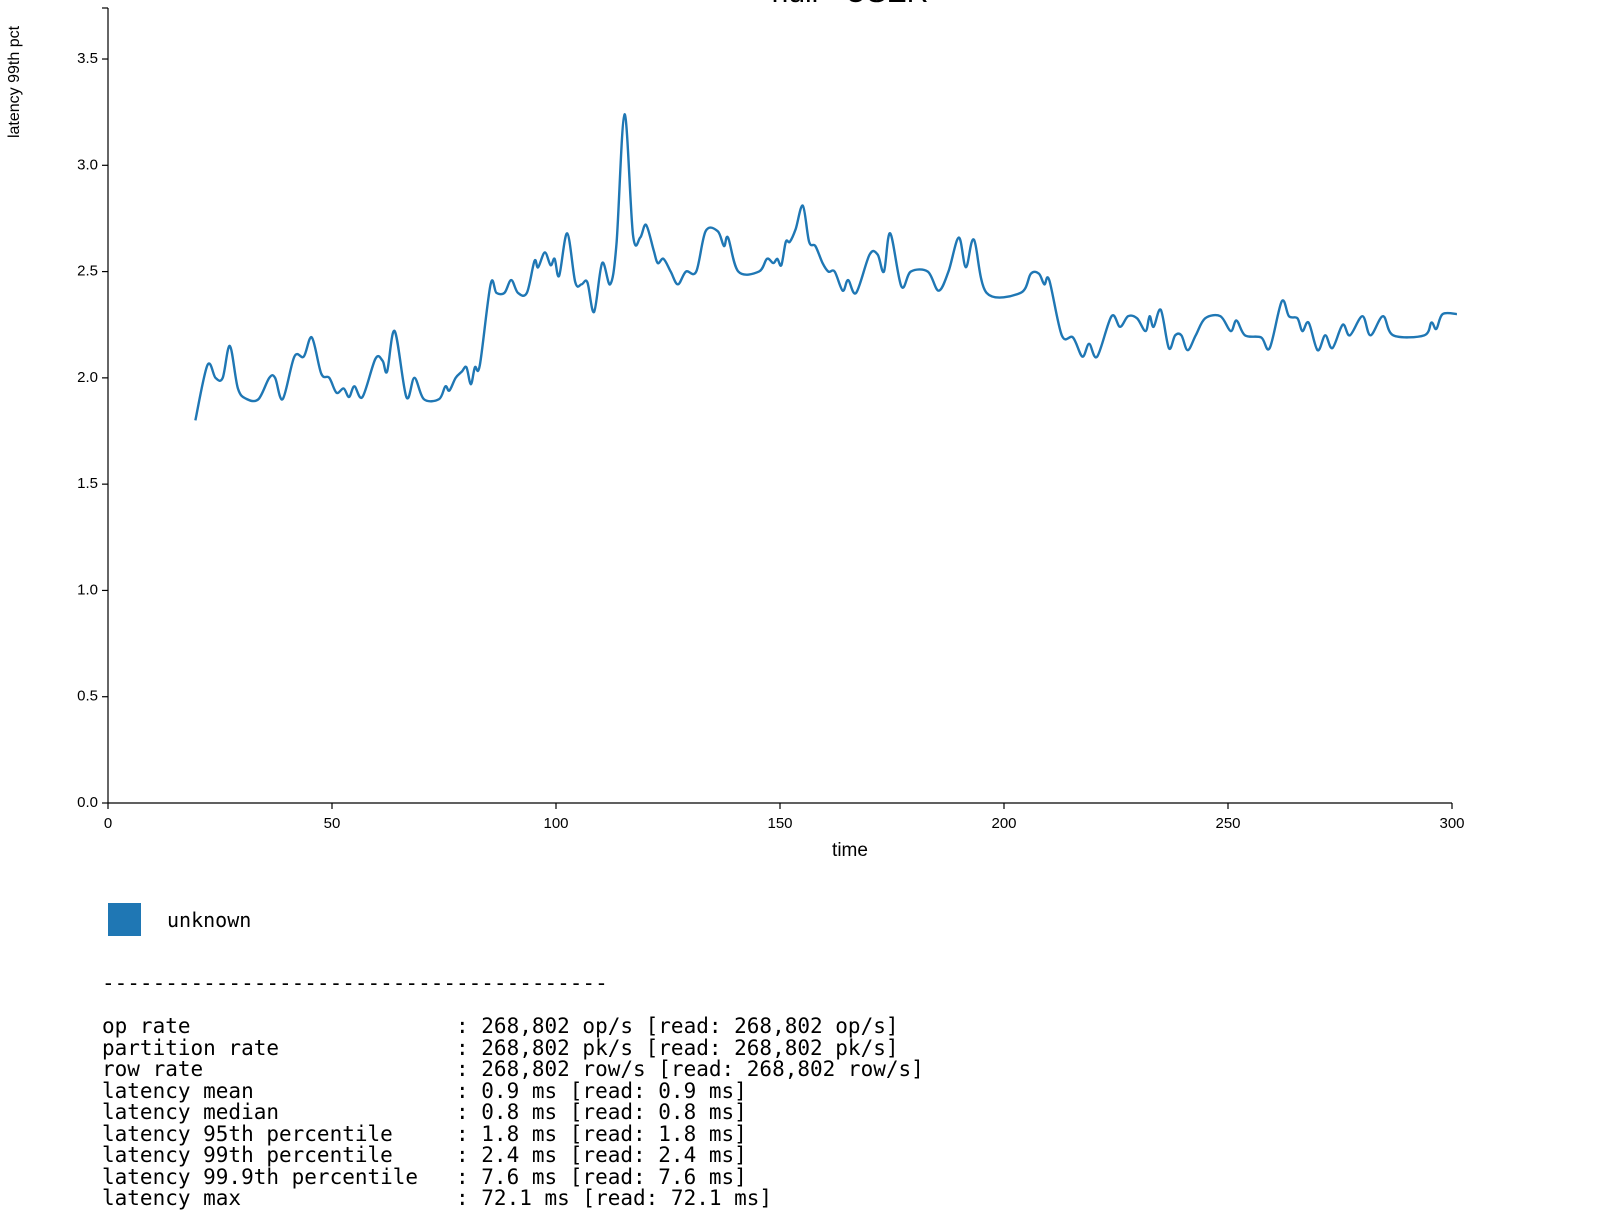 This screenshot has height=1210, width=1600. I want to click on stat-value: : 268,802 pk/s [read: 268,802 pk/s], so click(677, 1047).